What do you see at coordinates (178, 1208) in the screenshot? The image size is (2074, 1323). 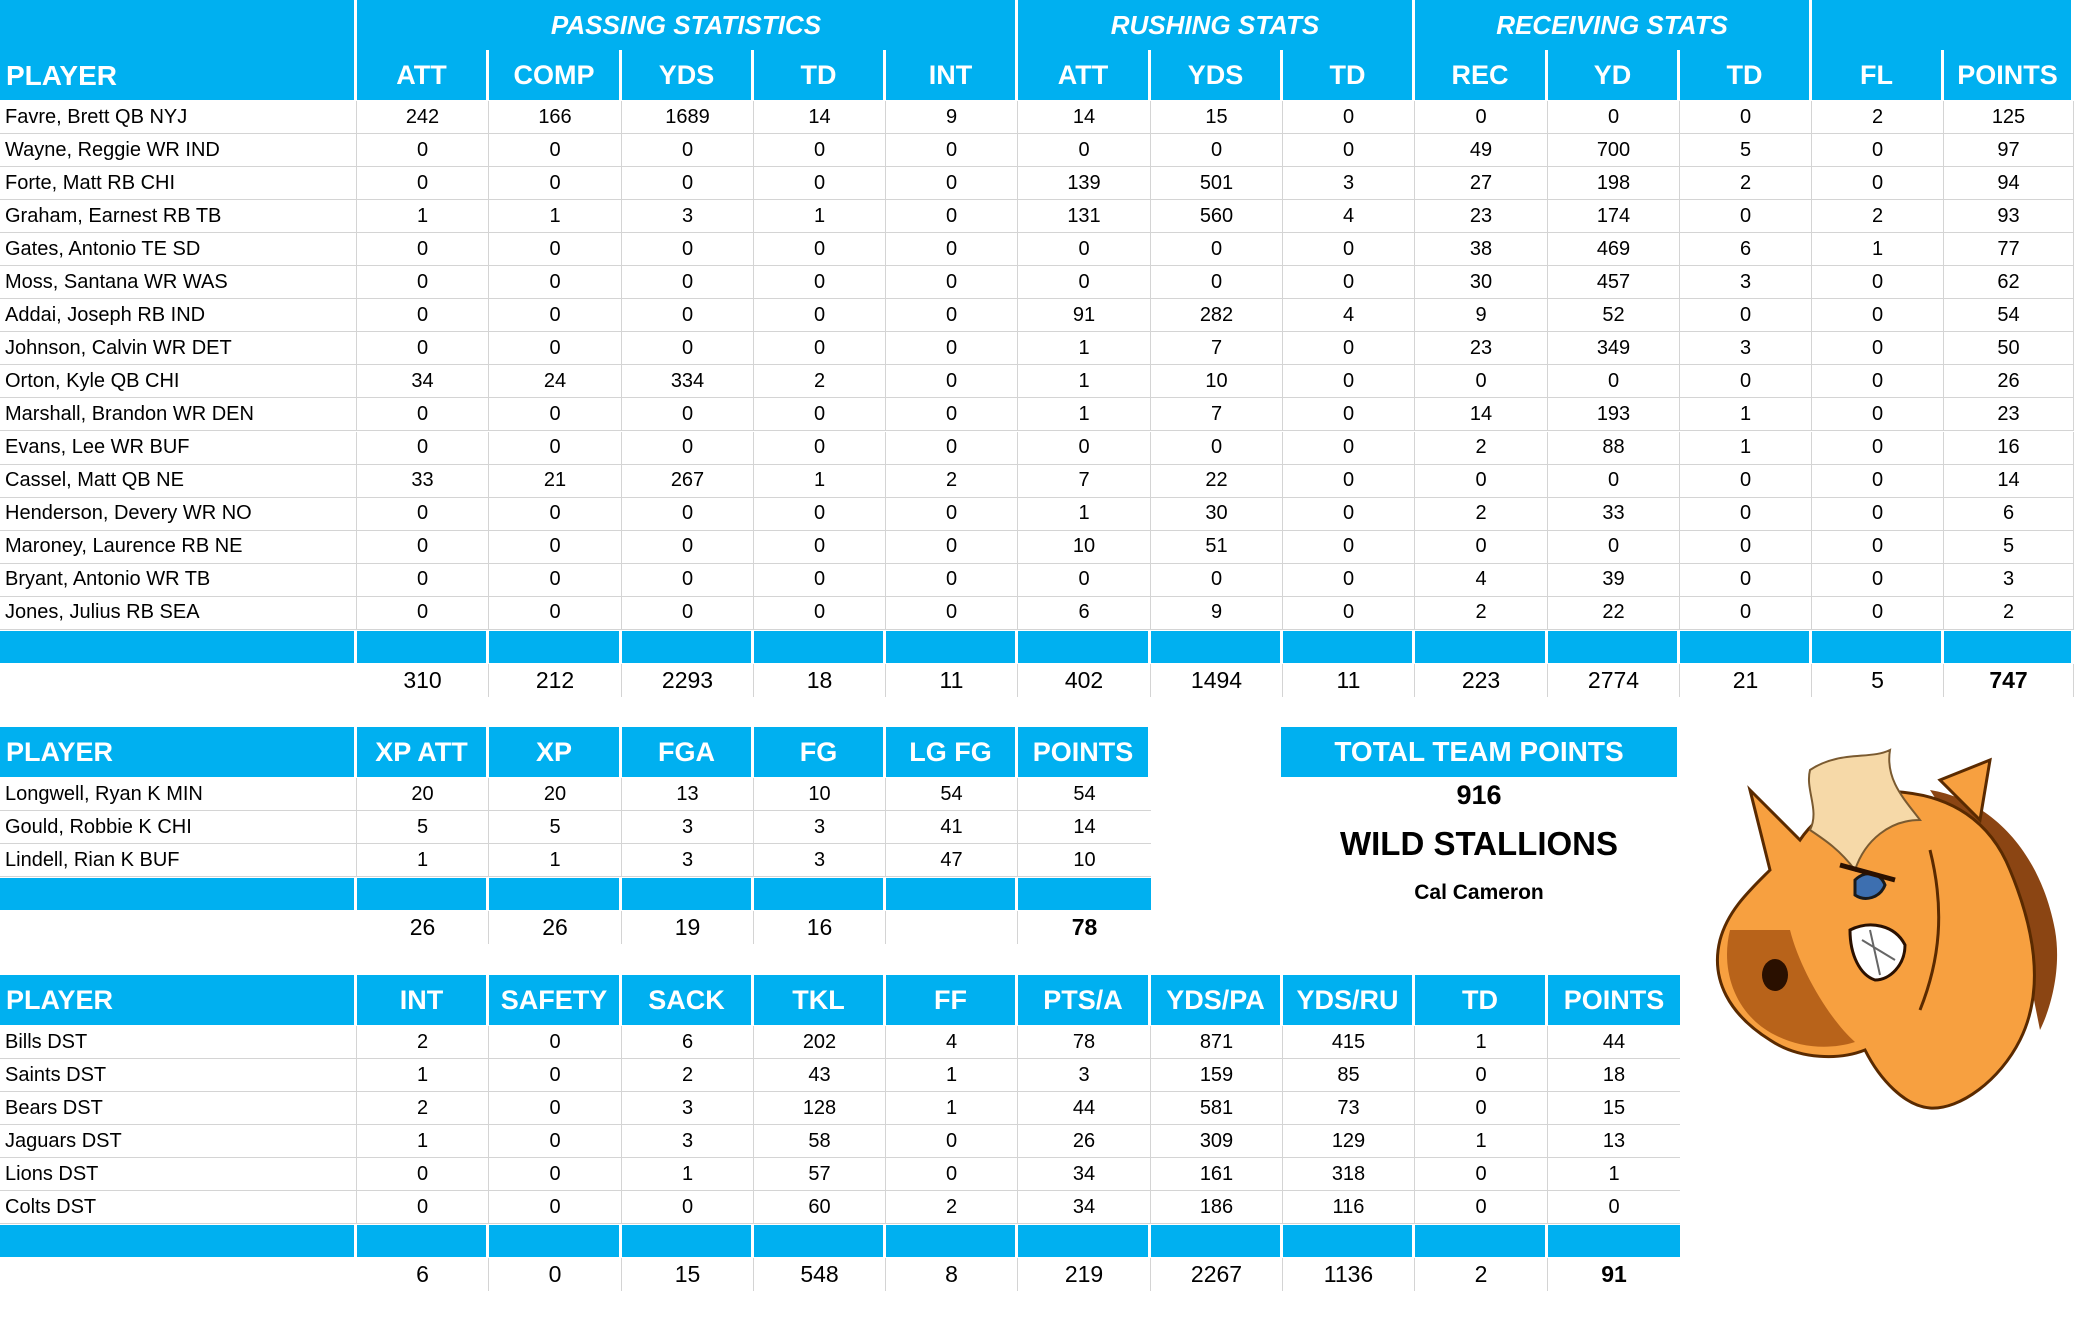 I see `defense-team-name: Colts DST` at bounding box center [178, 1208].